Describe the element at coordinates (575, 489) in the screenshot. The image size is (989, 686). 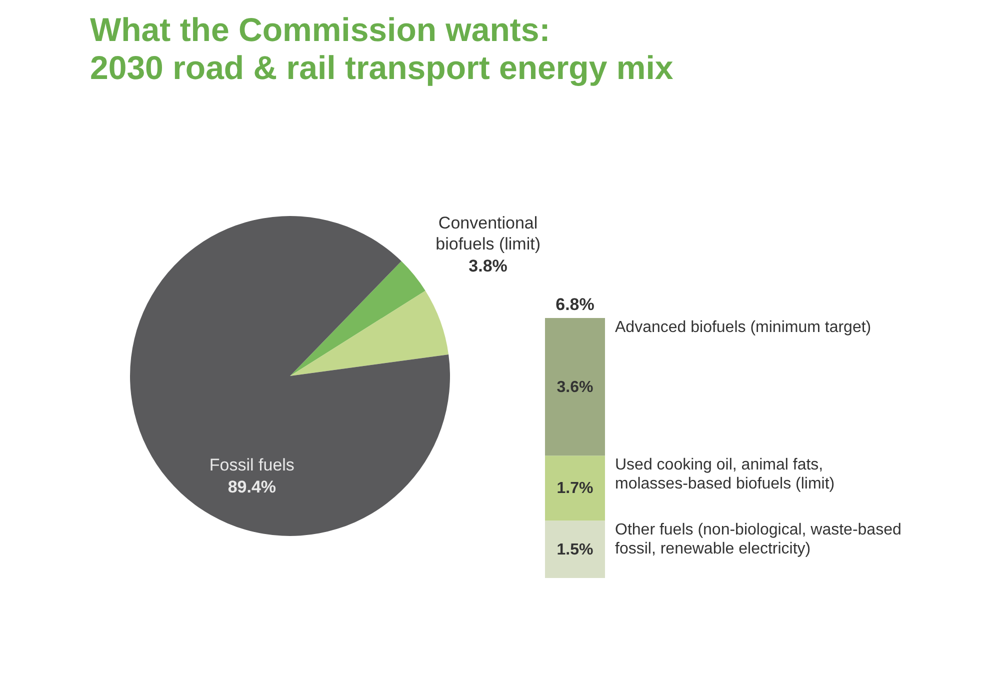
I see `data-label: 1.7%` at that location.